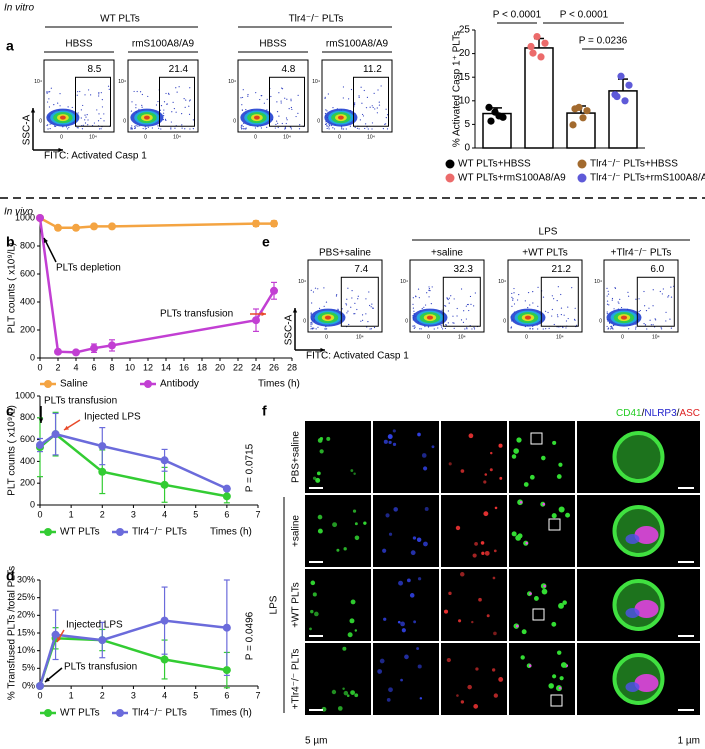 The image size is (705, 749). Describe the element at coordinates (27, 461) in the screenshot. I see `y-tick-label: 400` at that location.